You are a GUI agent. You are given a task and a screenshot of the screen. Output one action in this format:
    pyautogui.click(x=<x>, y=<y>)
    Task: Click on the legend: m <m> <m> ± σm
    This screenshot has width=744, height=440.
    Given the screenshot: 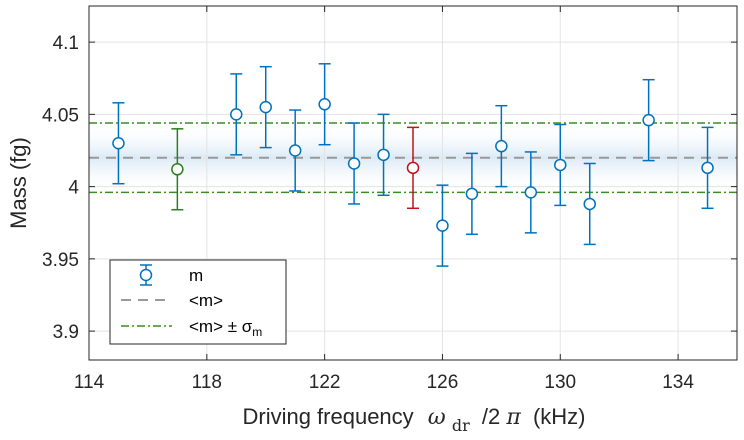 What is the action you would take?
    pyautogui.click(x=198, y=302)
    